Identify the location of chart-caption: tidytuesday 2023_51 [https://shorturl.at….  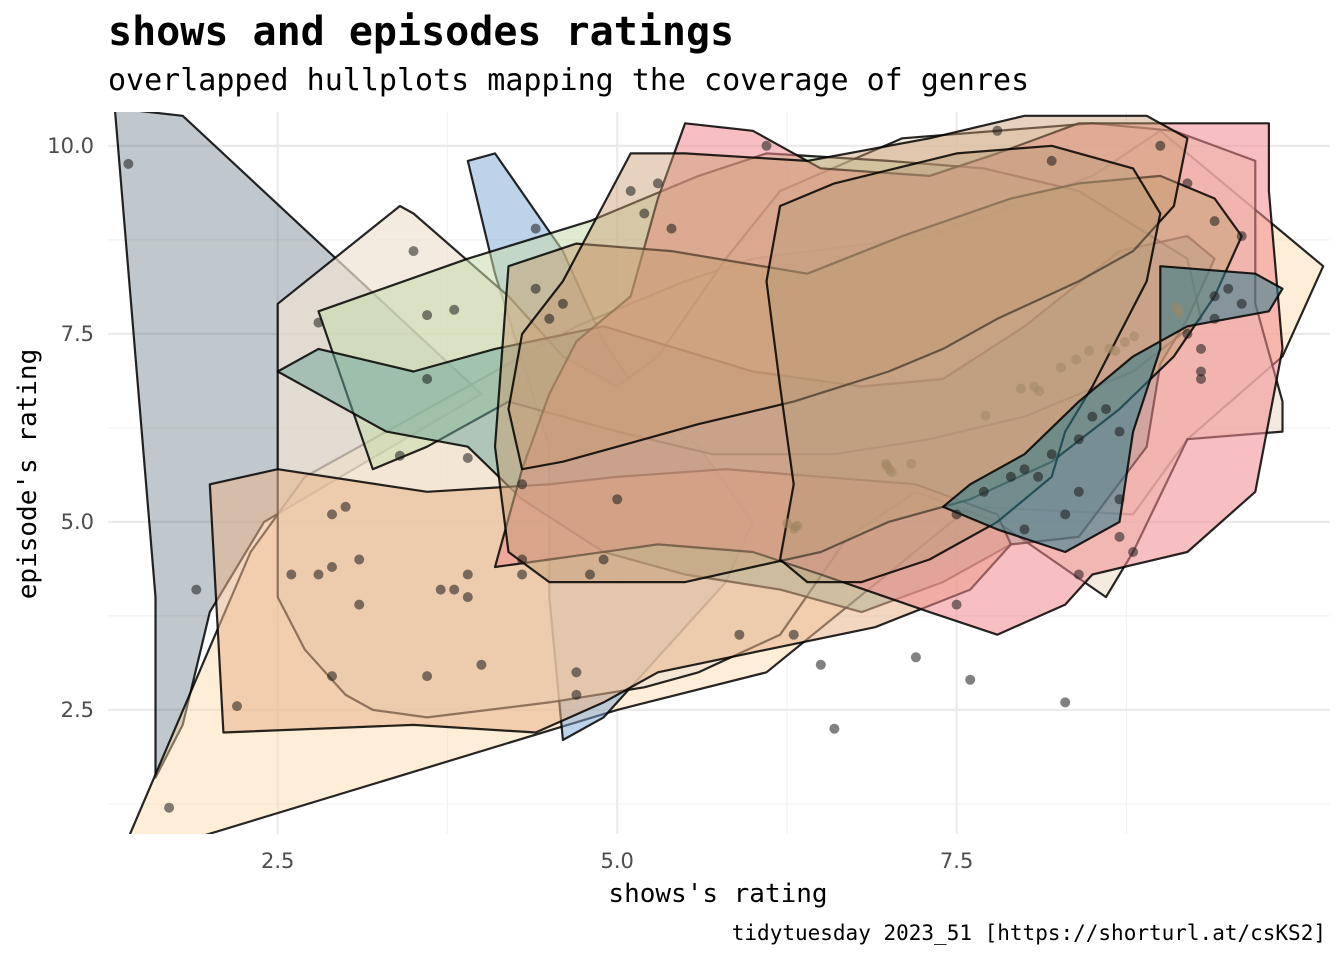
(1029, 933).